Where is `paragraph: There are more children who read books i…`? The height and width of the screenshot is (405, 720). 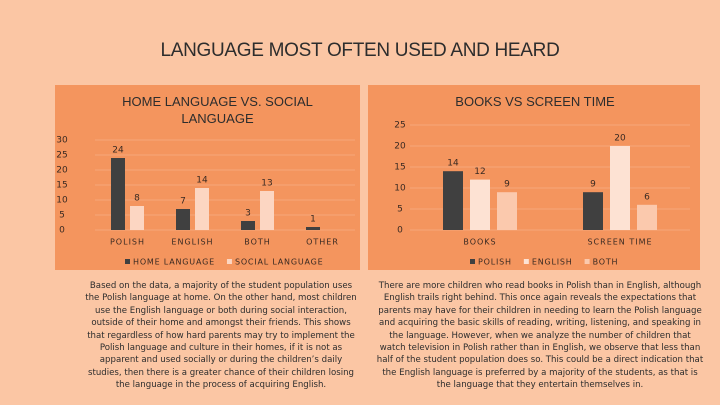 paragraph: There are more children who read books i… is located at coordinates (540, 336).